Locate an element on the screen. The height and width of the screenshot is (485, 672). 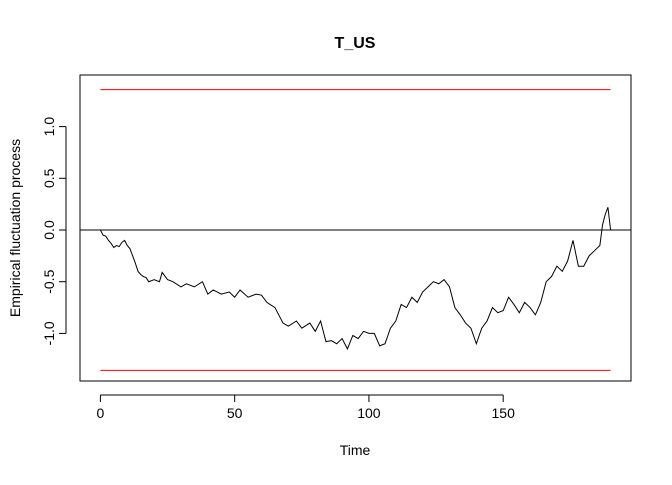
y-tick-label: 0.0 is located at coordinates (49, 230).